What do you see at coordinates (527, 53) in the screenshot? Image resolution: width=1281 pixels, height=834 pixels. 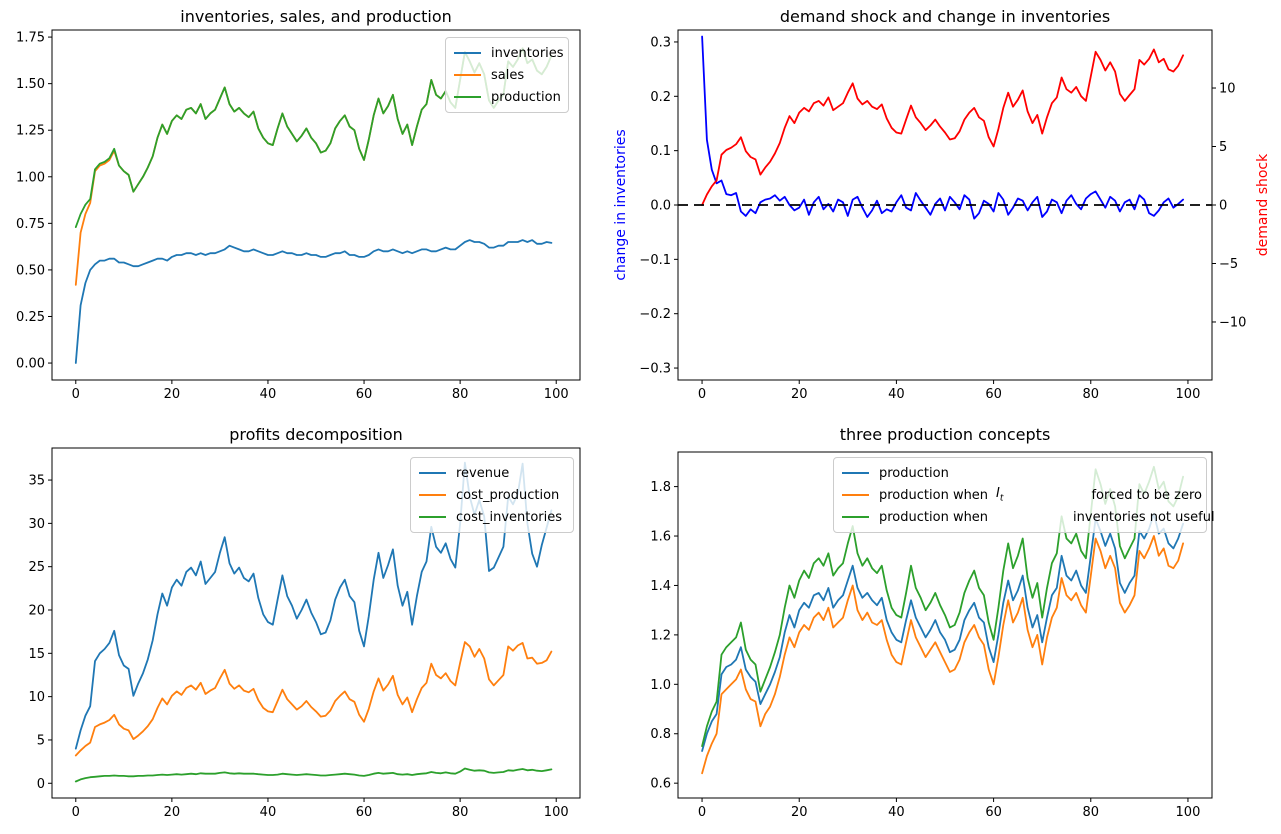 I see `legend-label: inventories` at bounding box center [527, 53].